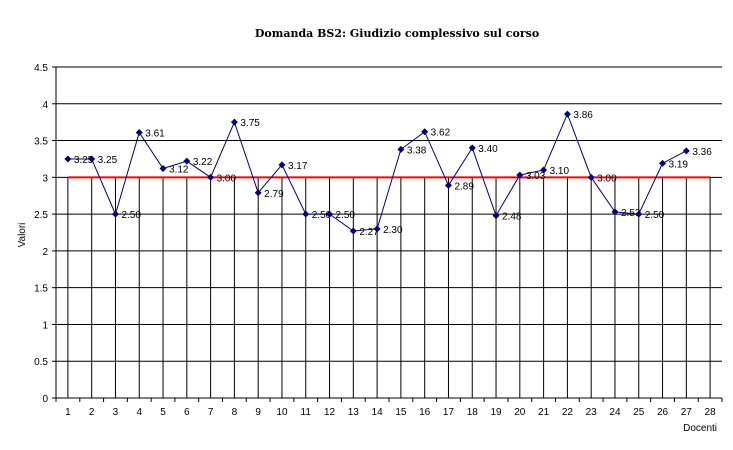 The width and height of the screenshot is (733, 450). What do you see at coordinates (45, 178) in the screenshot?
I see `y-tick-label: 3` at bounding box center [45, 178].